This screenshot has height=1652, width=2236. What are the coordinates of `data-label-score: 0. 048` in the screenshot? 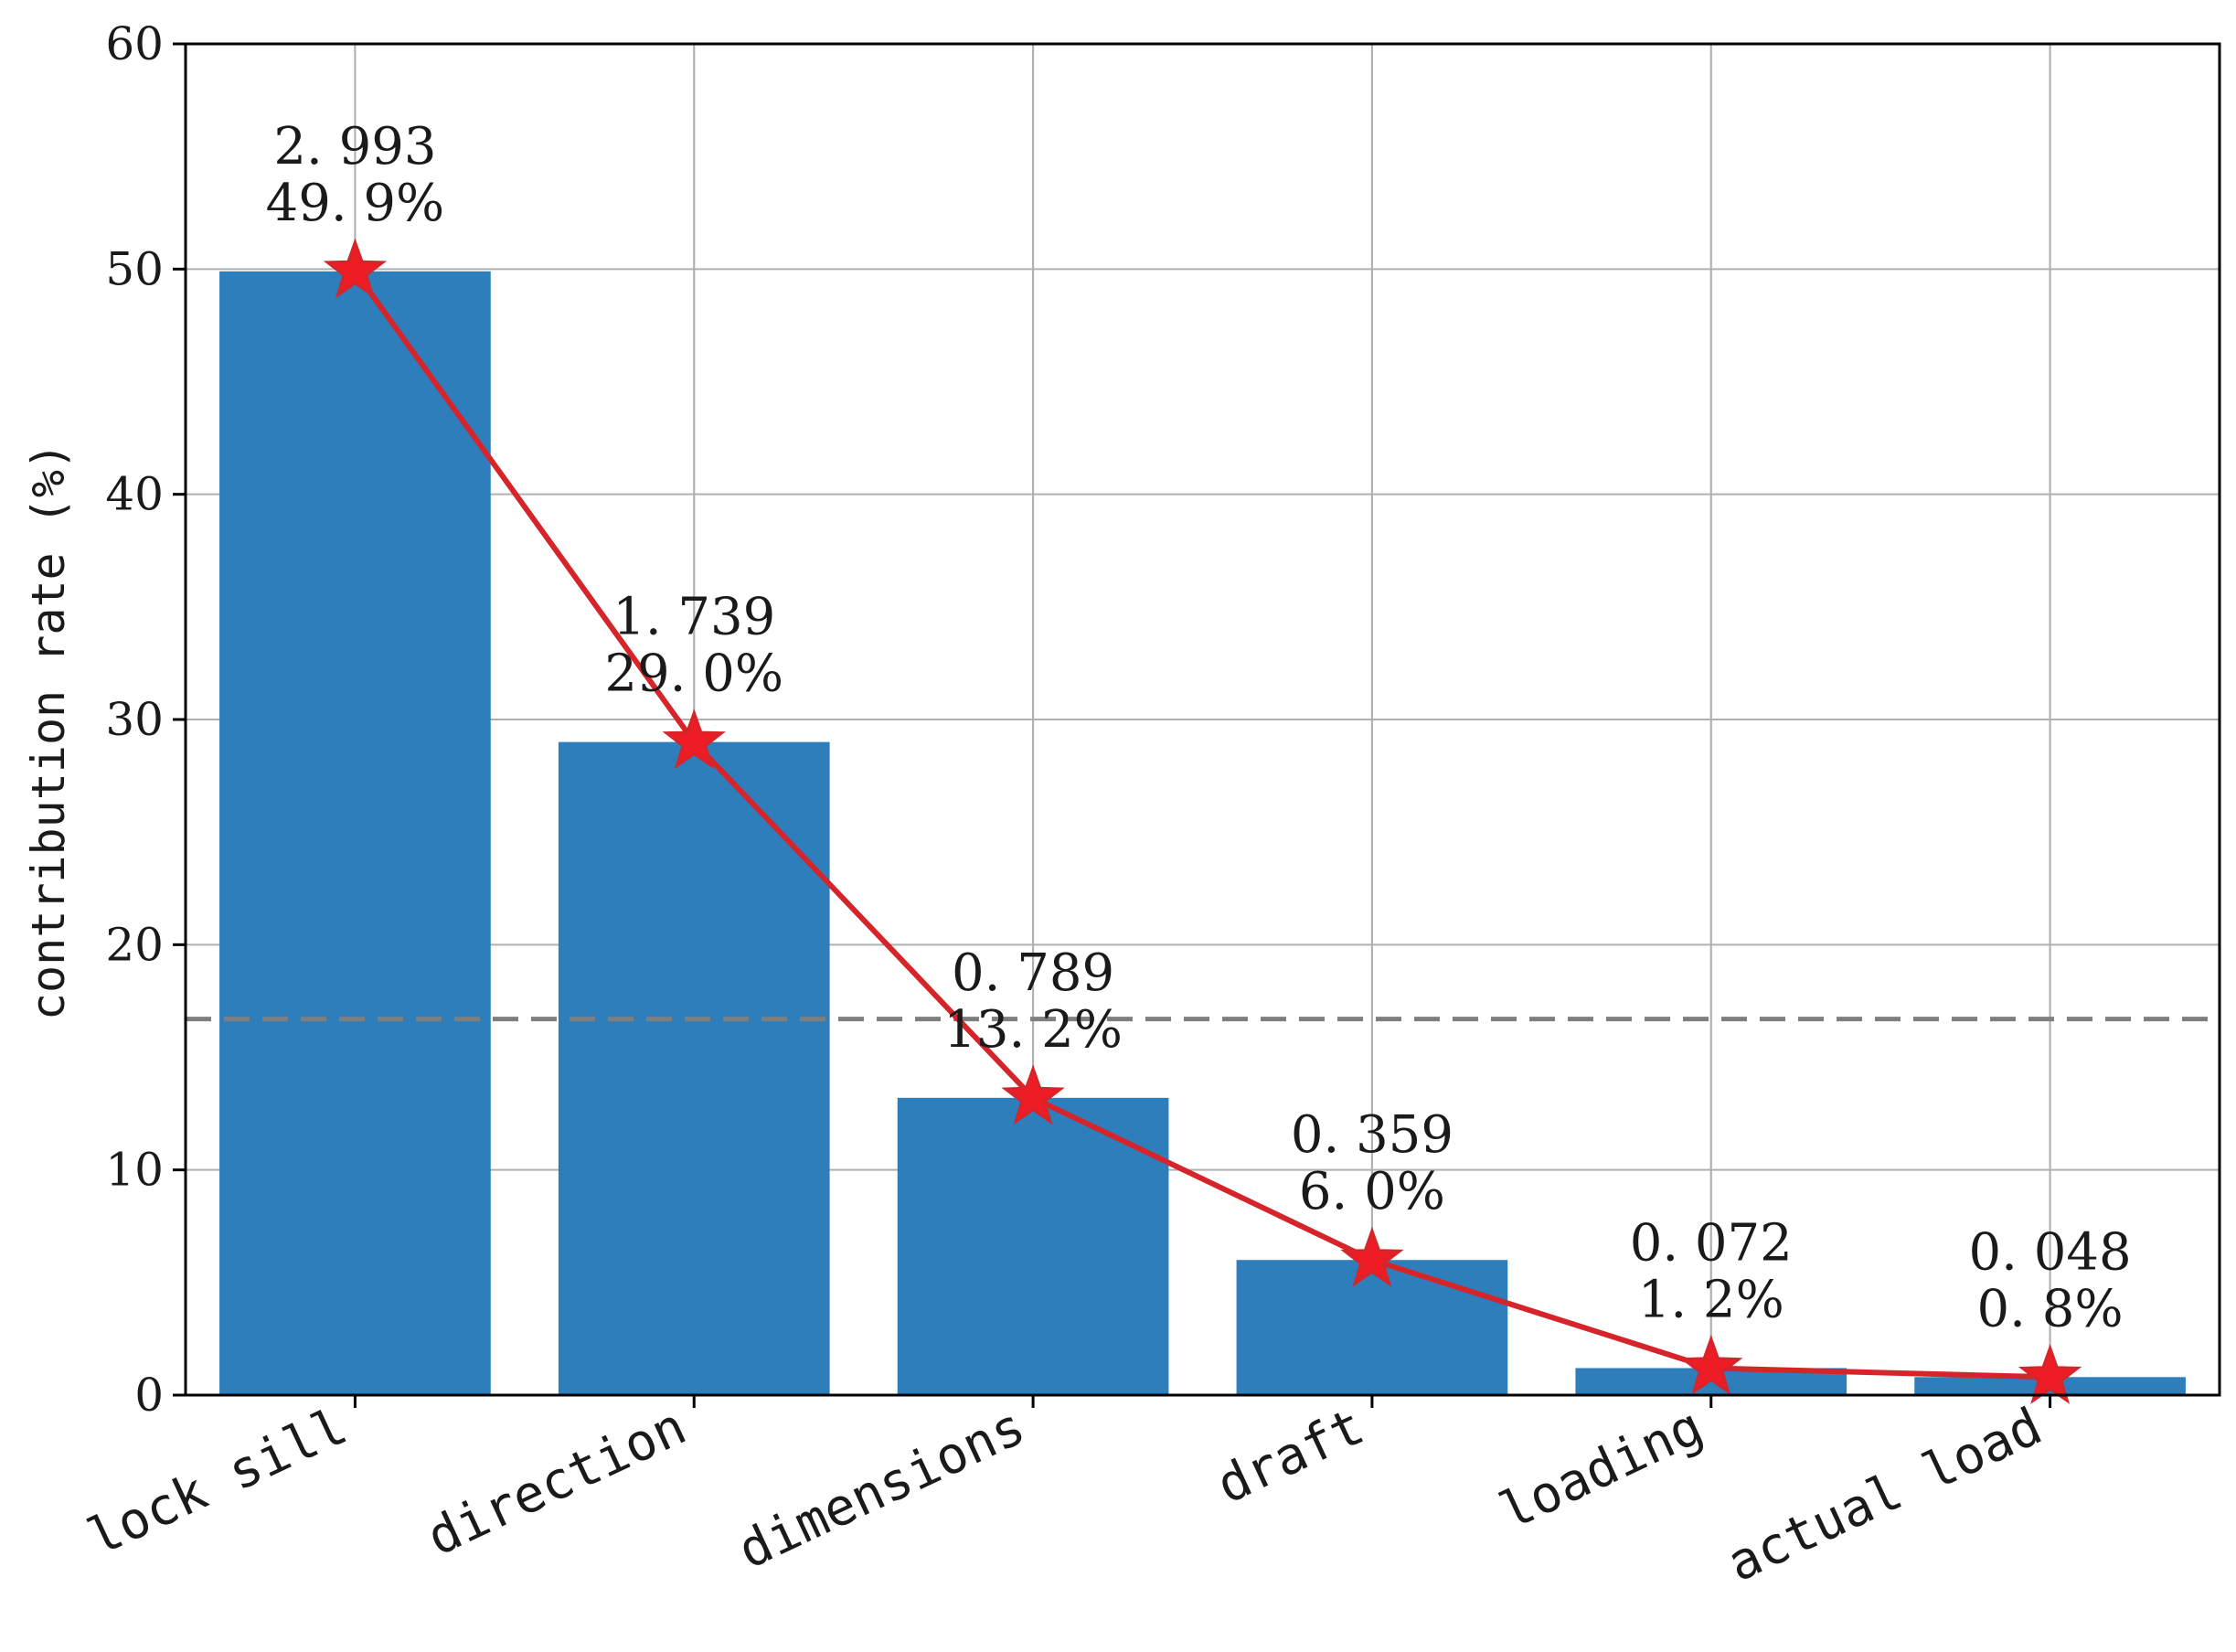 It's located at (2050, 1252).